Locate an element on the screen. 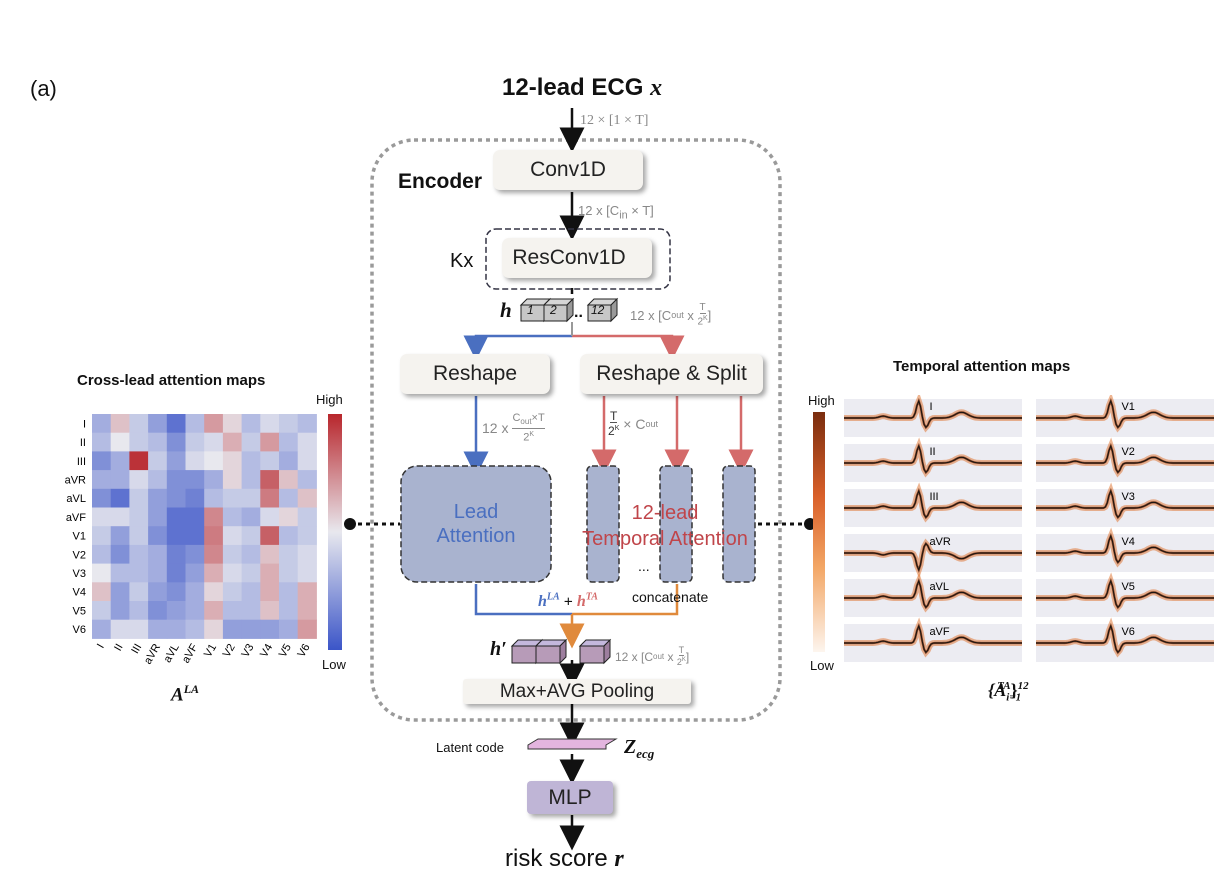 The height and width of the screenshot is (894, 1224). heatmap-col-label: III is located at coordinates (136, 649).